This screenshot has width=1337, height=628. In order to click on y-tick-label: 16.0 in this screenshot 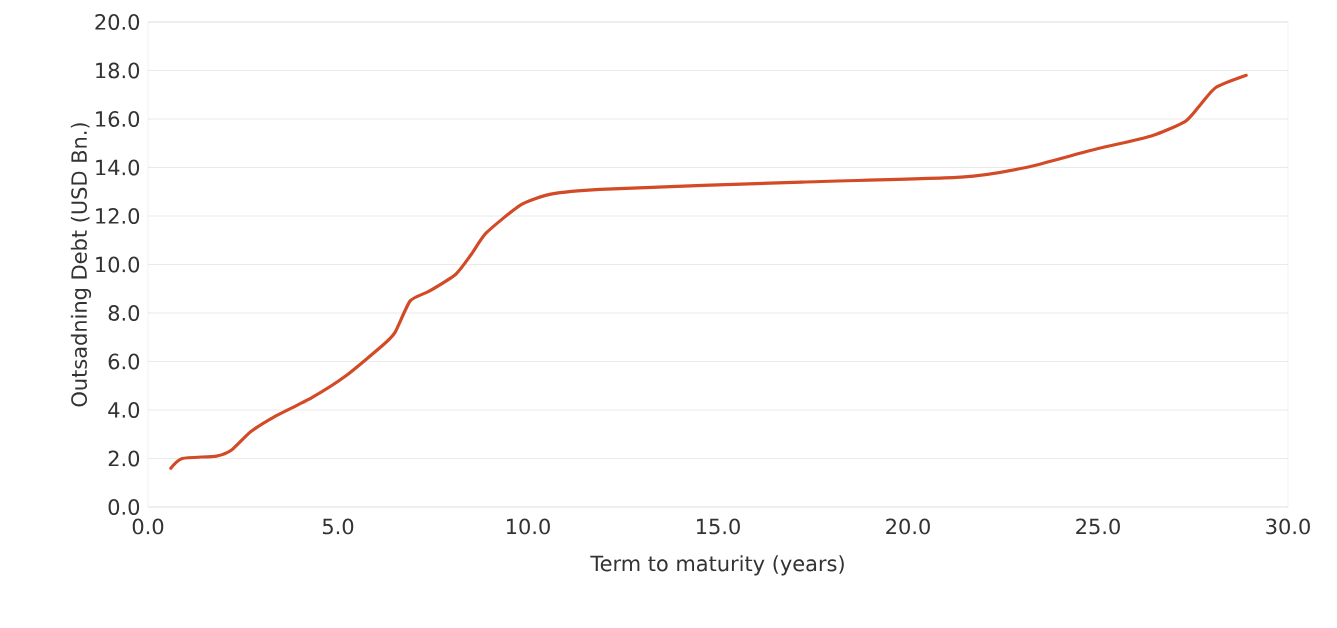, I will do `click(118, 119)`.